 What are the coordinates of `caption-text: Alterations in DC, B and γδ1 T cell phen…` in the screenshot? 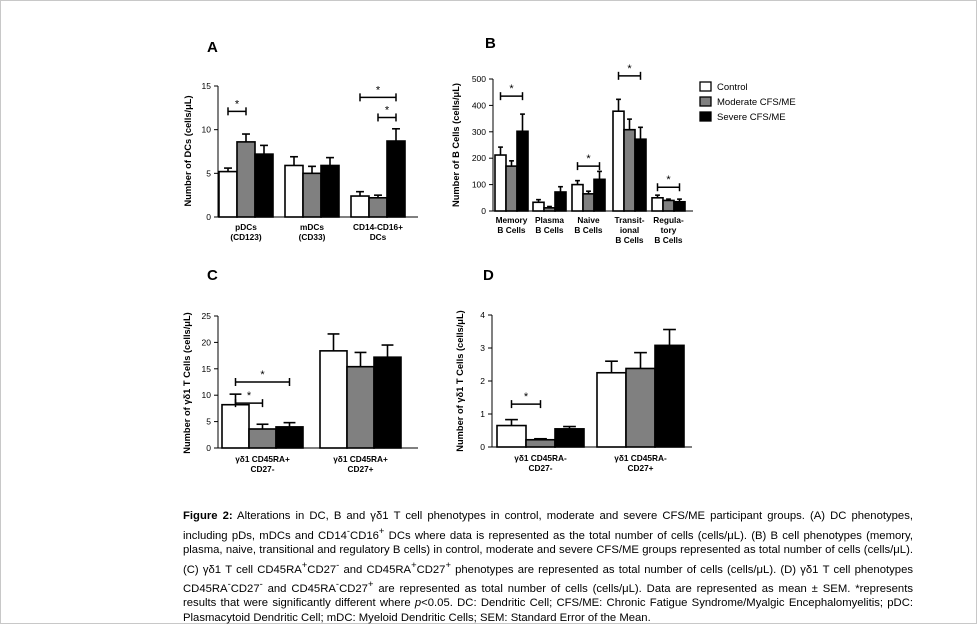 It's located at (548, 526).